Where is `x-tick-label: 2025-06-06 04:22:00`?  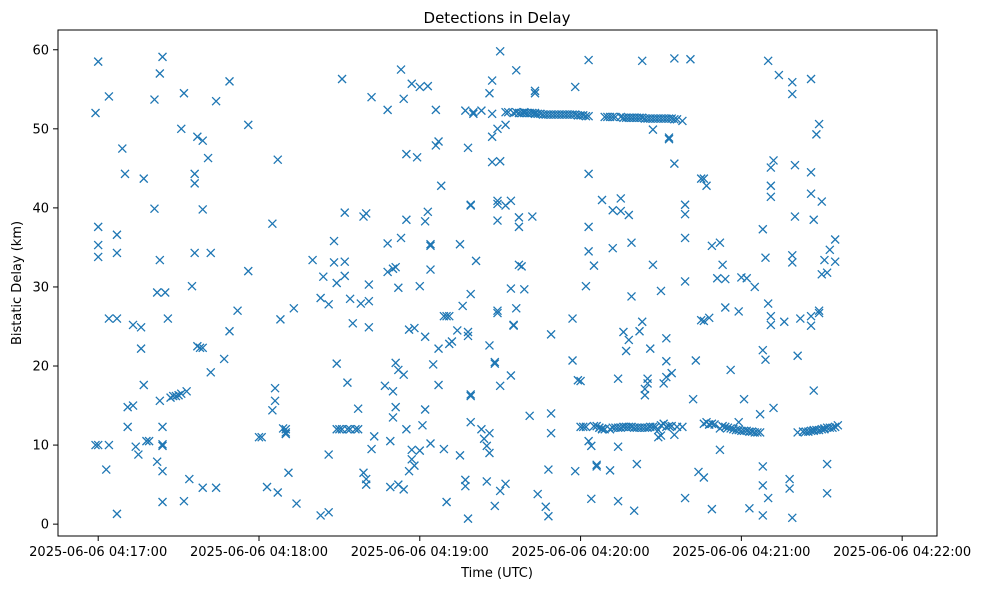 x-tick-label: 2025-06-06 04:22:00 is located at coordinates (902, 552).